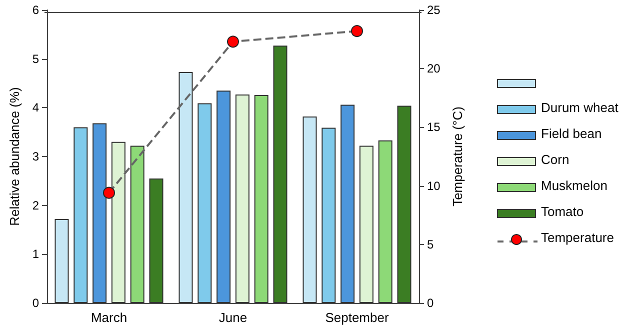  I want to click on legend-label: Tomato, so click(562, 211).